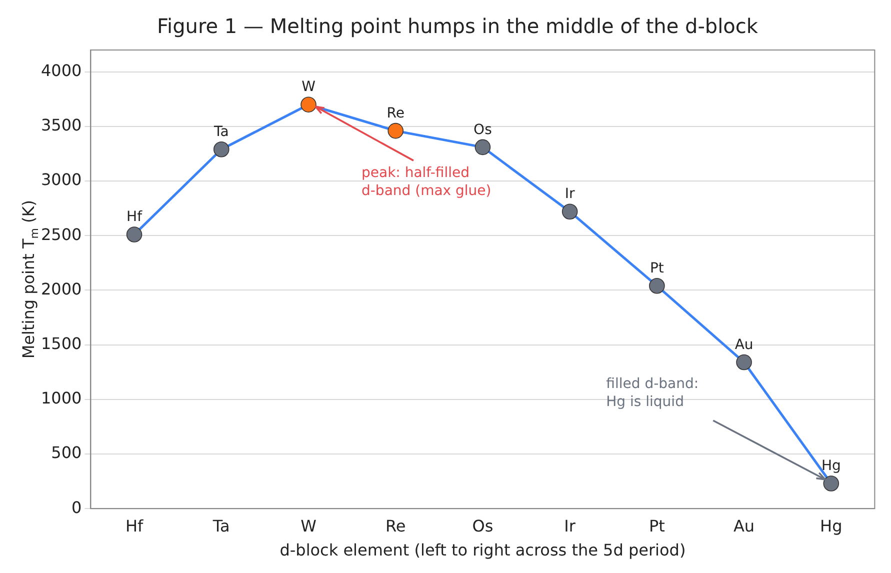 The image size is (891, 573). What do you see at coordinates (61, 343) in the screenshot?
I see `y-tick-label: 1500` at bounding box center [61, 343].